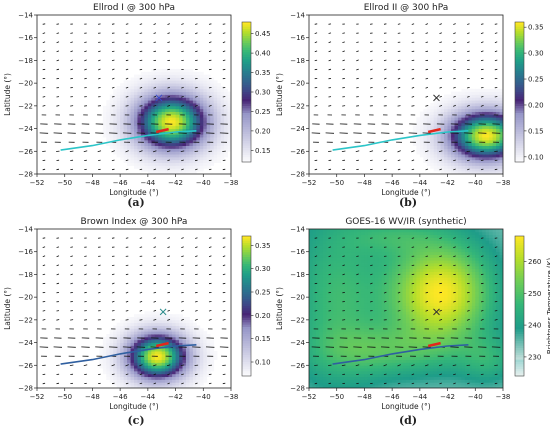  Describe the element at coordinates (92, 183) in the screenshot. I see `x-tick-label: −48` at that location.